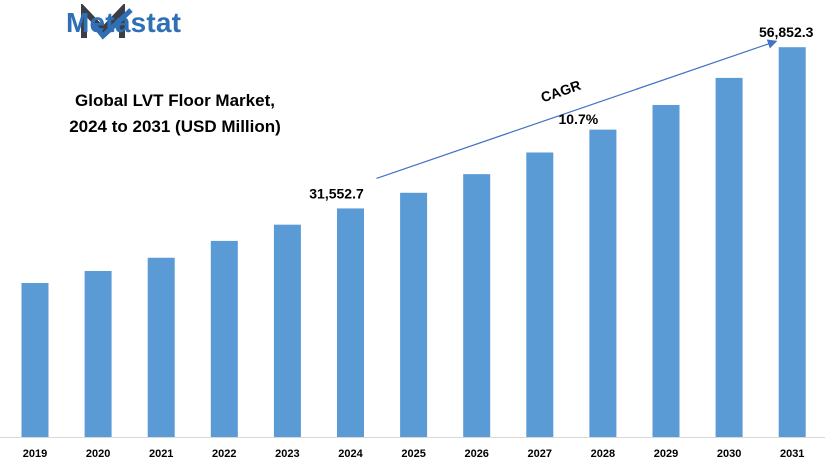  I want to click on bar-2026, so click(477, 305).